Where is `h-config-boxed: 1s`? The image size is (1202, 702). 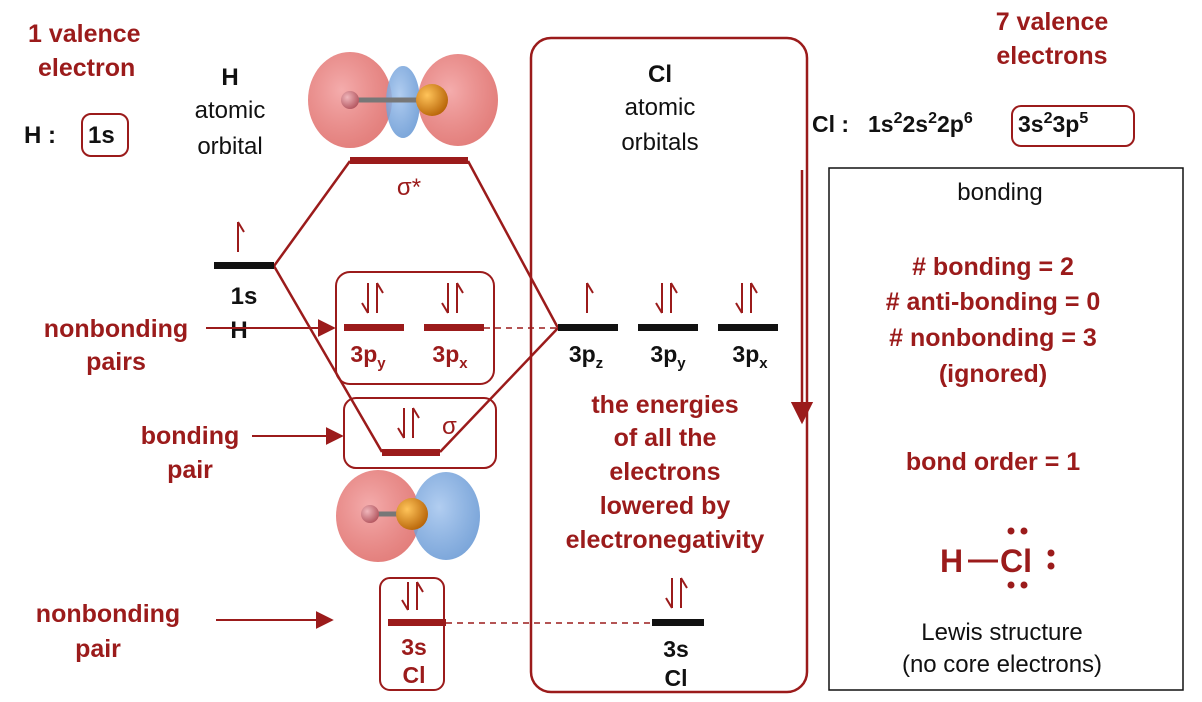
h-config-boxed: 1s is located at coordinates (101, 135).